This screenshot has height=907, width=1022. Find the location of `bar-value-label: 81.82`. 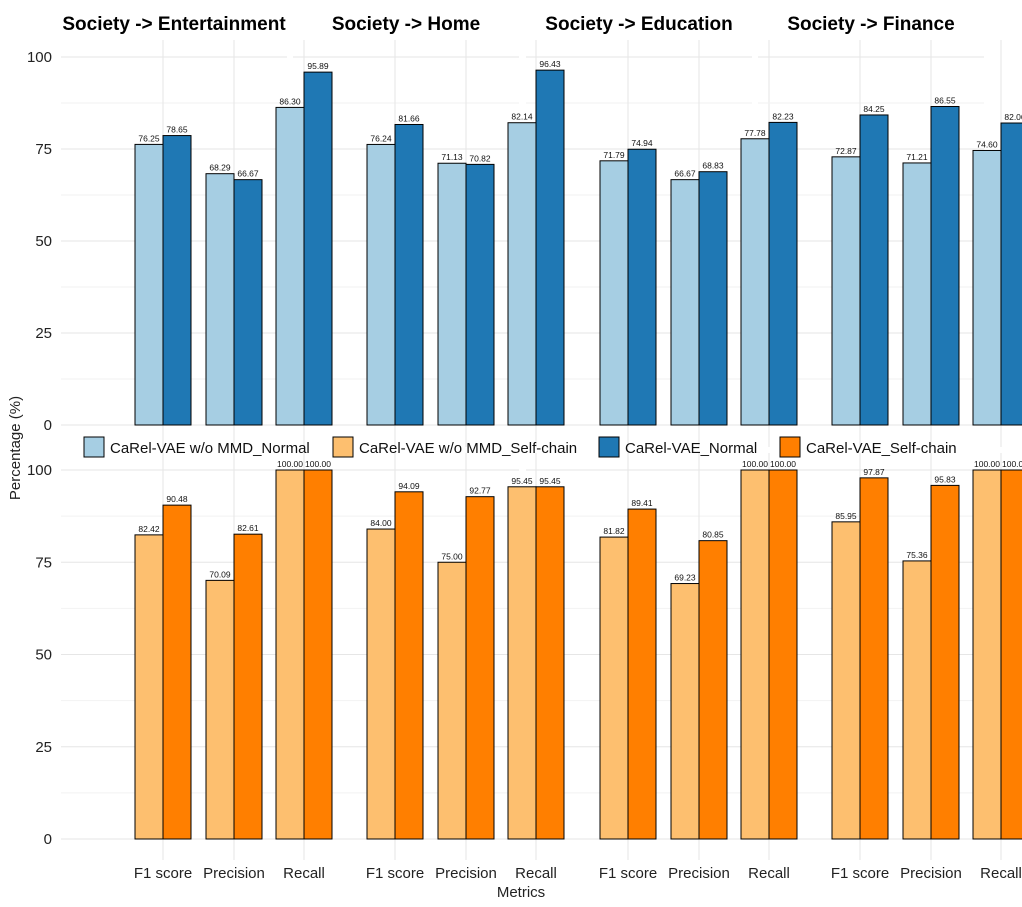

bar-value-label: 81.82 is located at coordinates (614, 531).